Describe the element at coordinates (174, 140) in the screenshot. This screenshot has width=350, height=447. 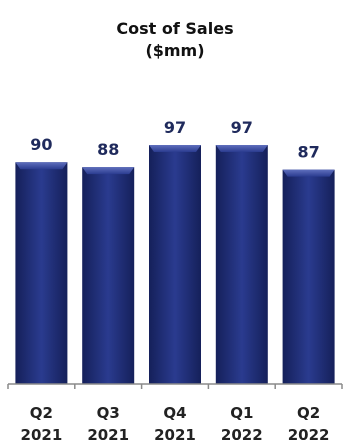
I see `value-labels-group: 90 88 97 97 87` at that location.